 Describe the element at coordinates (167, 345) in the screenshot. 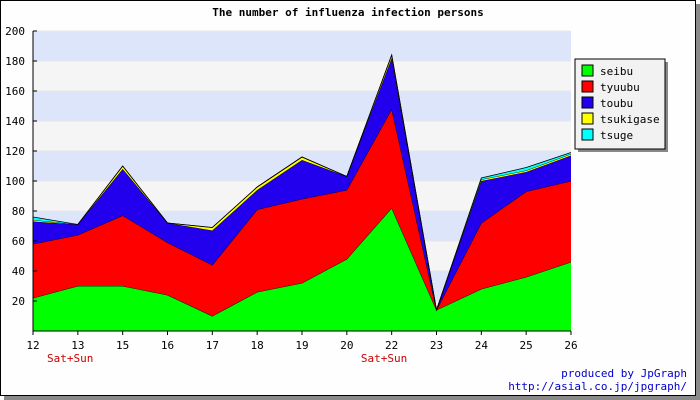

I see `x-tick-label: 16` at that location.